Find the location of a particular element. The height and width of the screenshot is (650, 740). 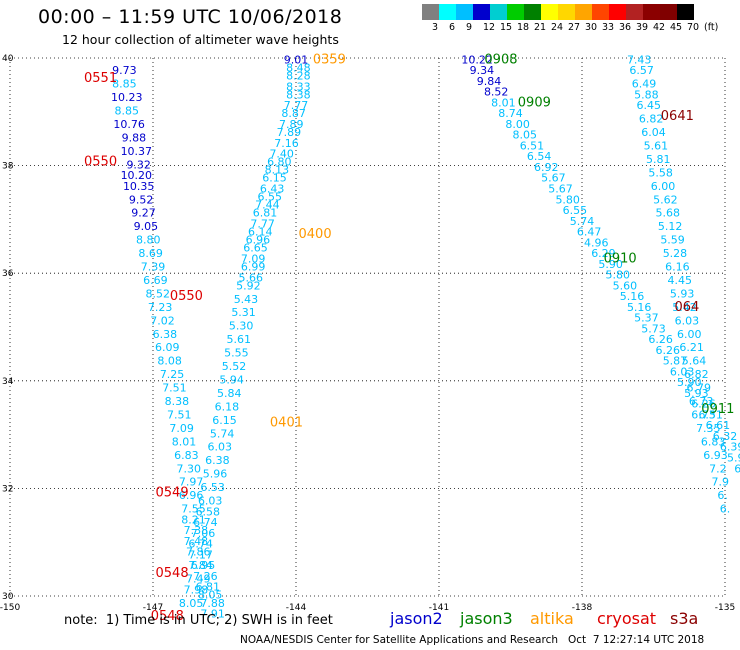

wave-height-label: 6.80 is located at coordinates (279, 162).